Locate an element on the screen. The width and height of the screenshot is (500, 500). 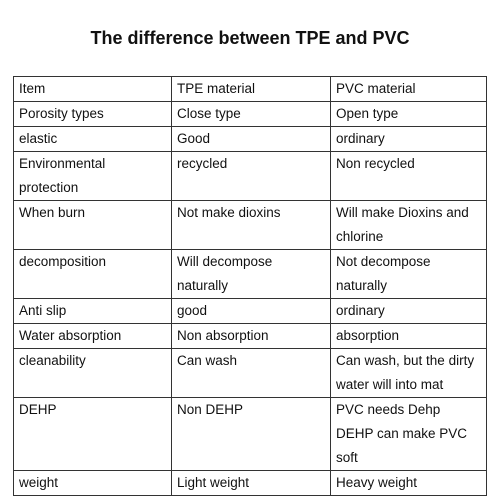
table-row: Anti slip good ordinary is located at coordinates (250, 311).